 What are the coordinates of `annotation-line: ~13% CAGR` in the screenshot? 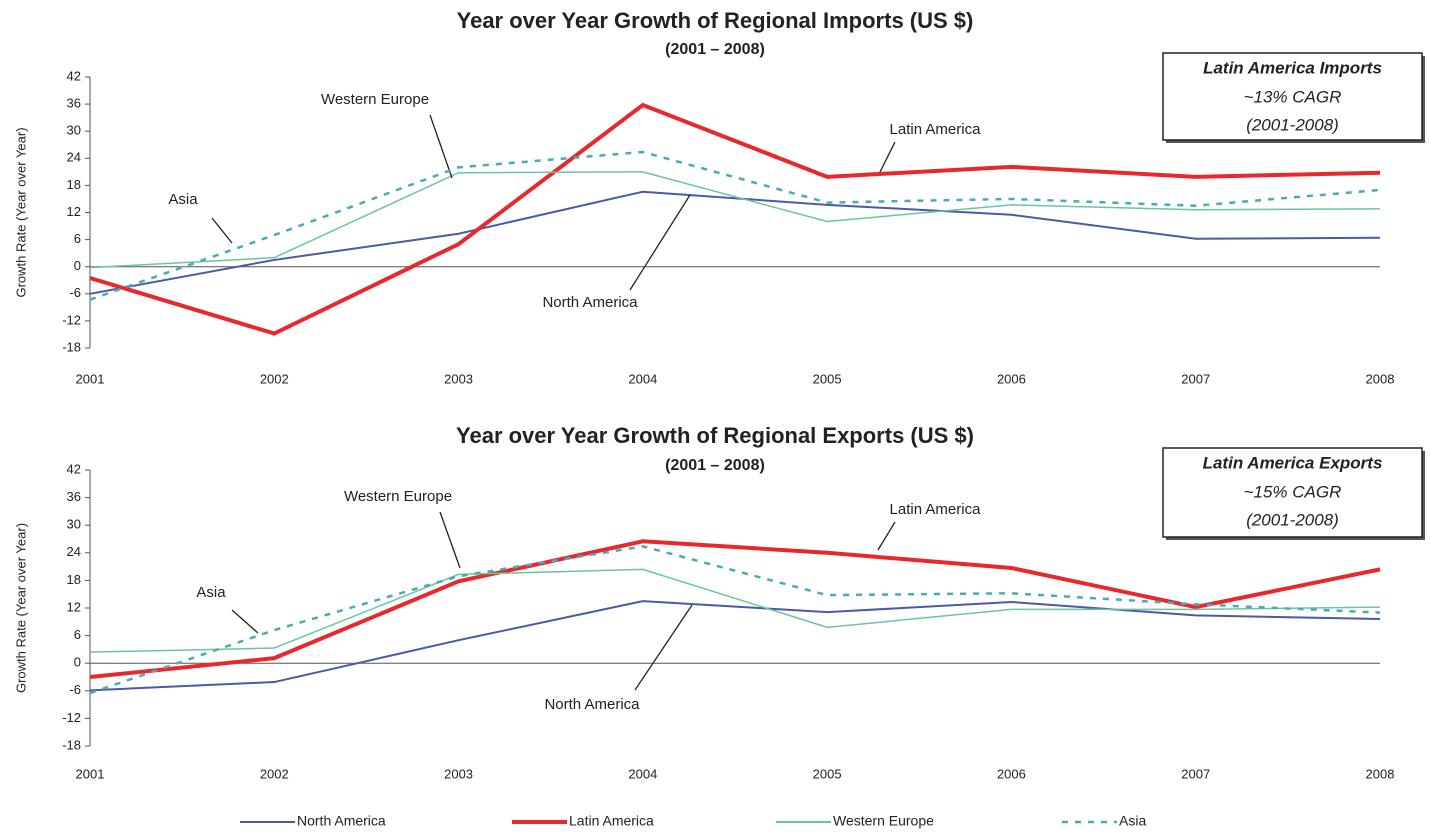 It's located at (1293, 96).